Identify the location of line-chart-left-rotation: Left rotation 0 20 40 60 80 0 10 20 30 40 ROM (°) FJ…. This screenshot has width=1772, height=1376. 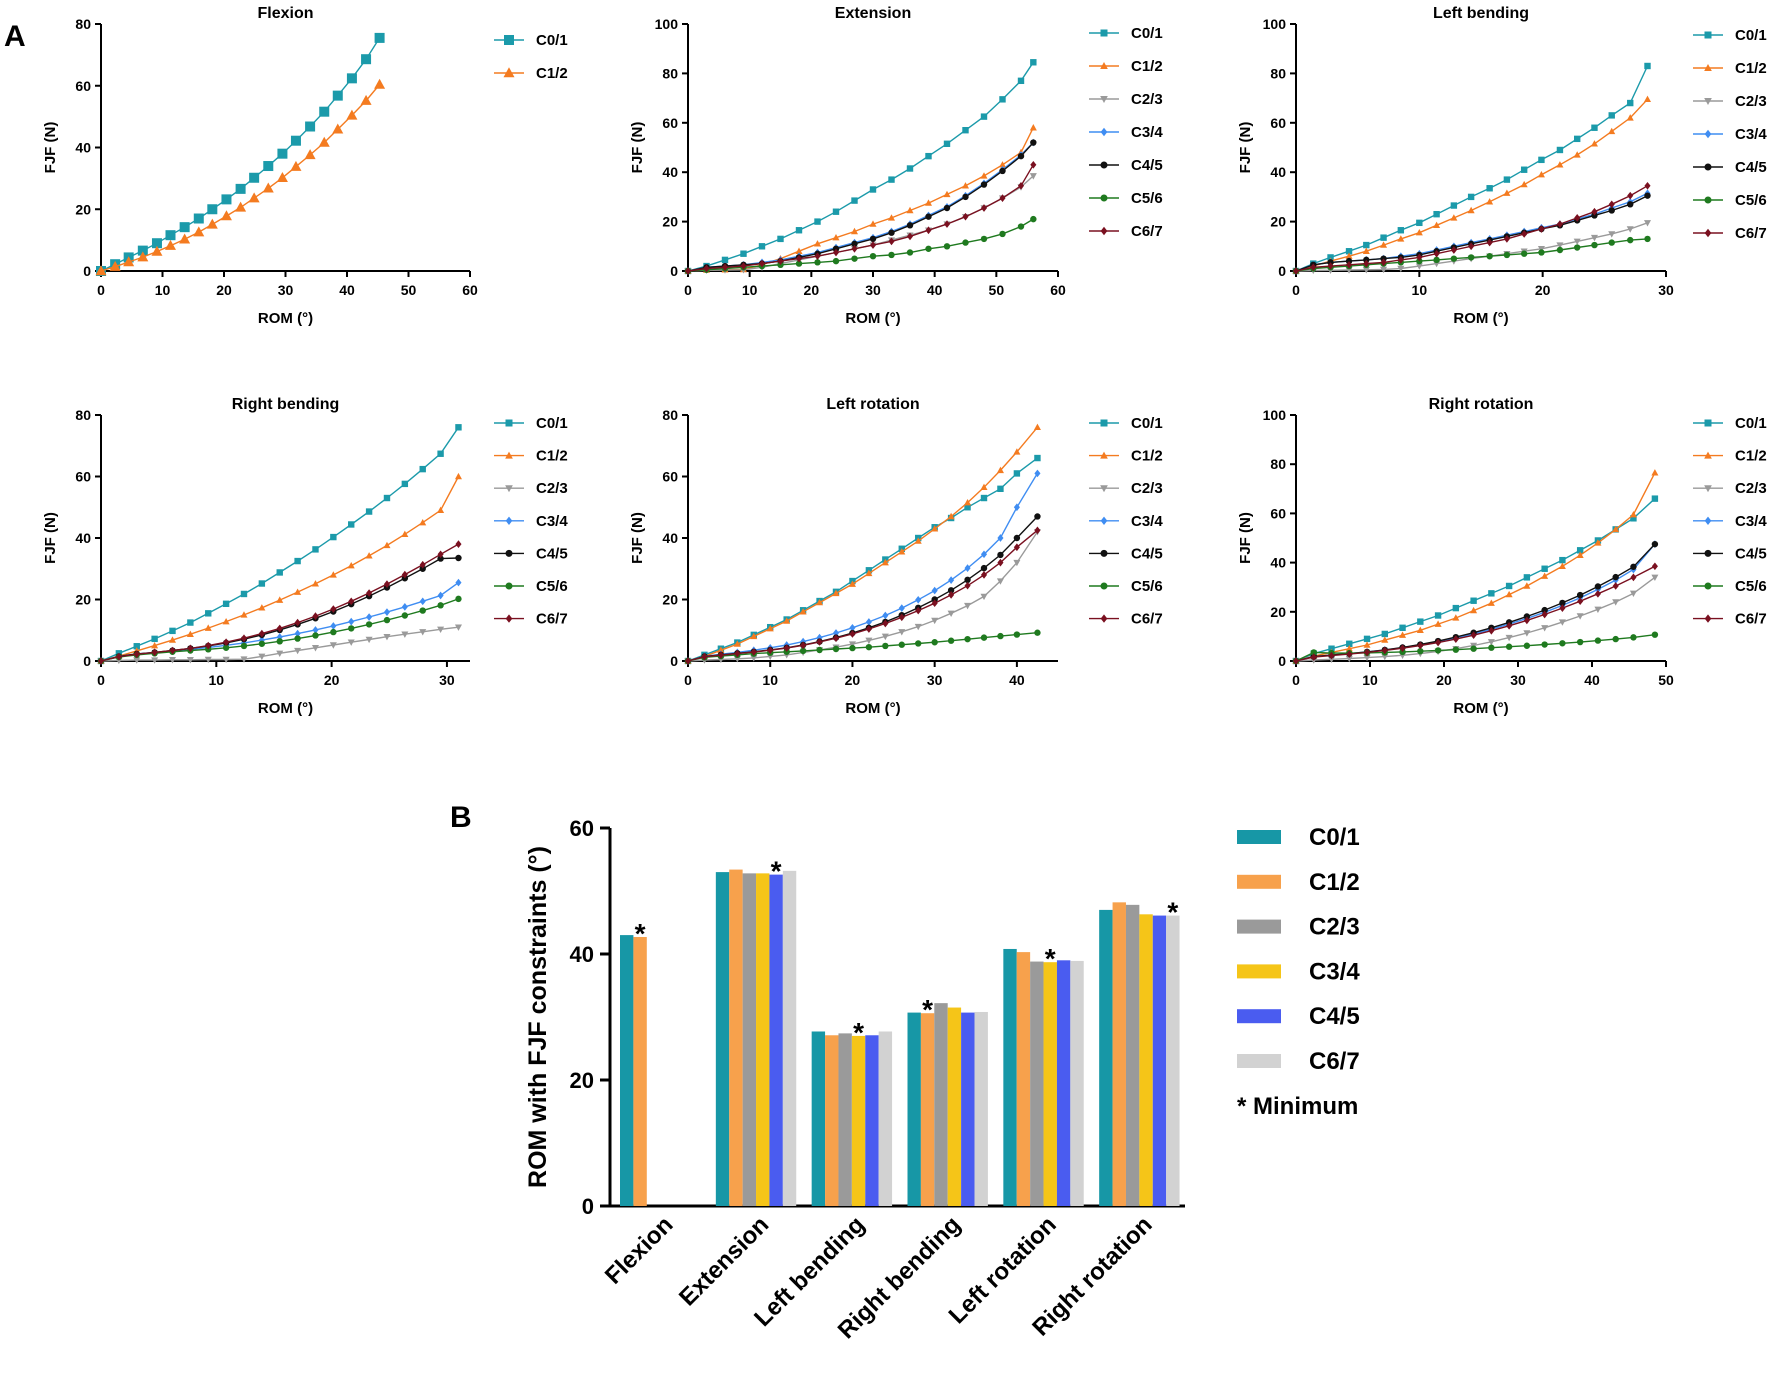
(896, 556).